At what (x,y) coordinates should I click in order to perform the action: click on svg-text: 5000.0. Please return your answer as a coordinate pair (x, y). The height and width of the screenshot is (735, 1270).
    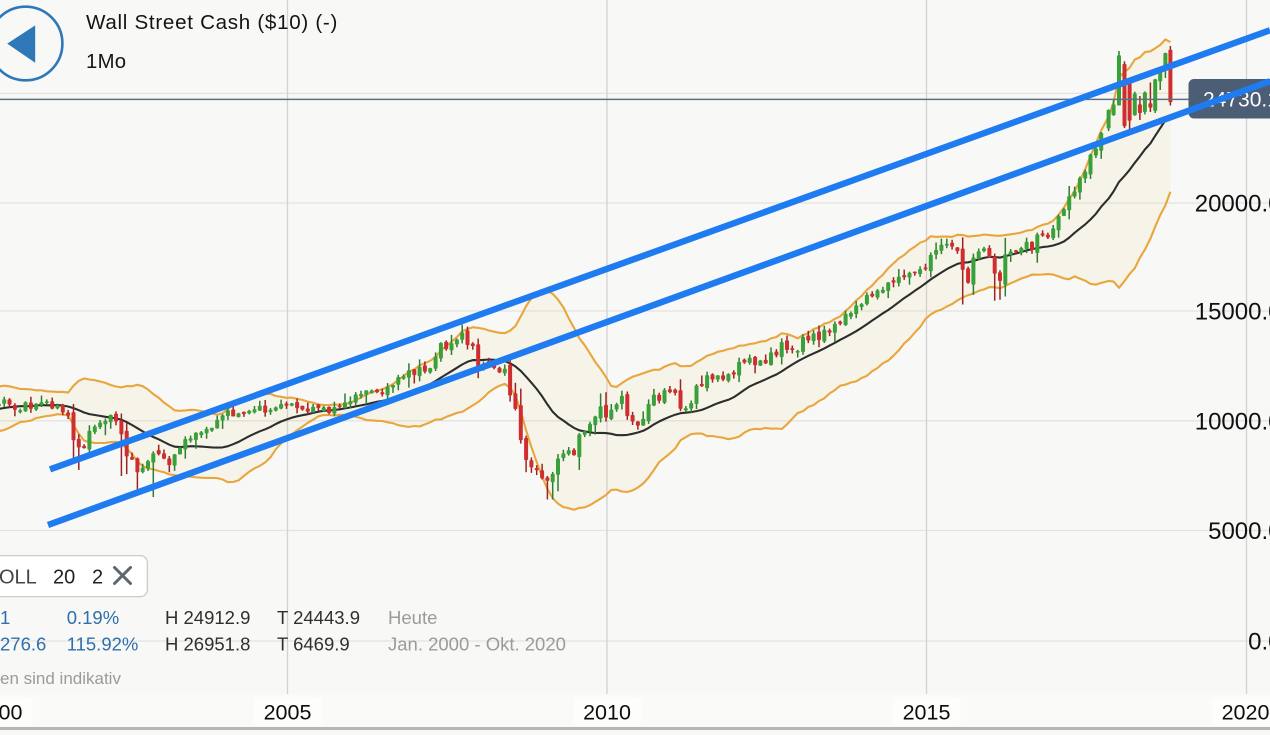
    Looking at the image, I should click on (1239, 531).